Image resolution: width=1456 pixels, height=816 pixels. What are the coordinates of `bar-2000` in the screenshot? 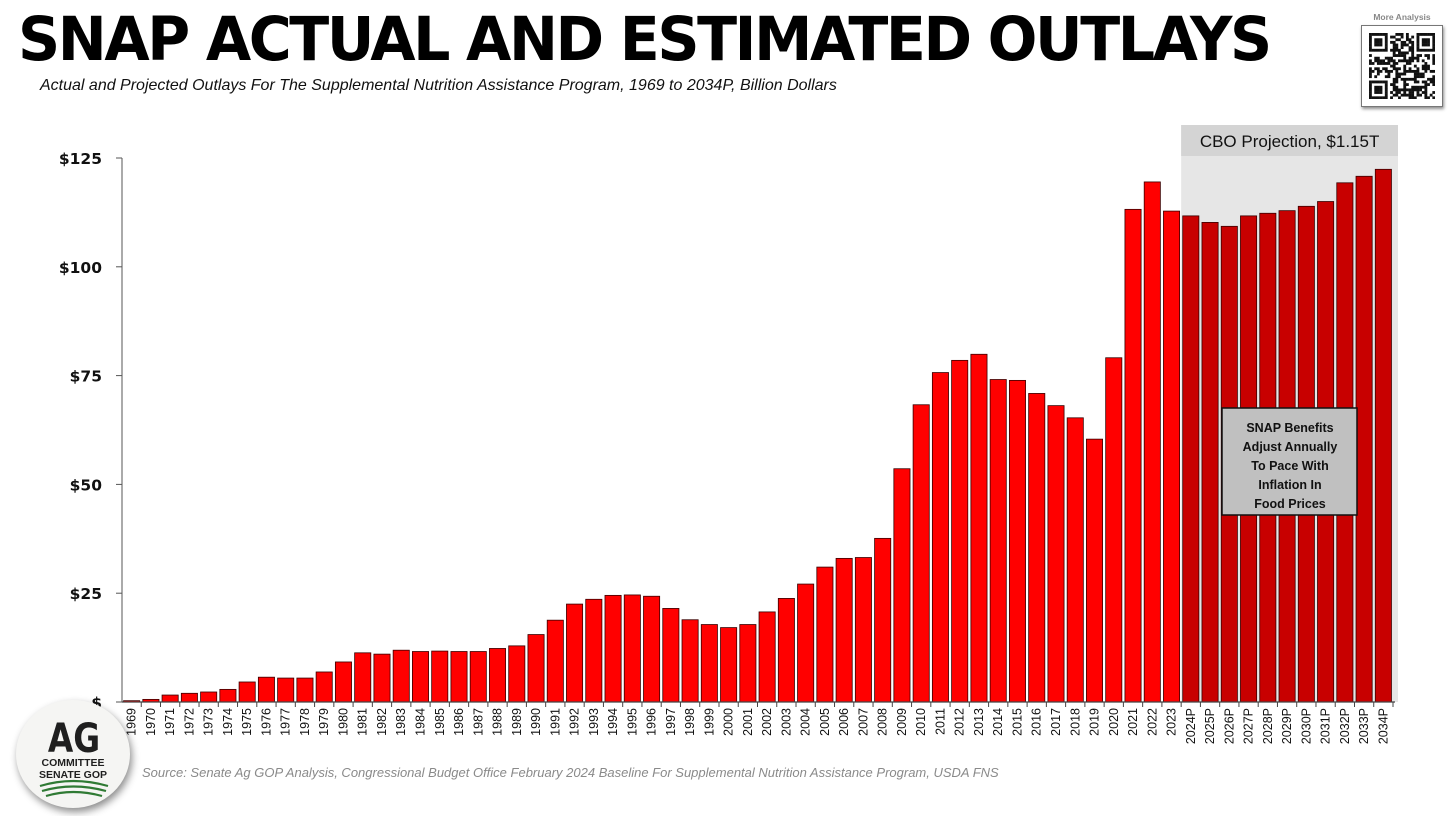 It's located at (729, 665).